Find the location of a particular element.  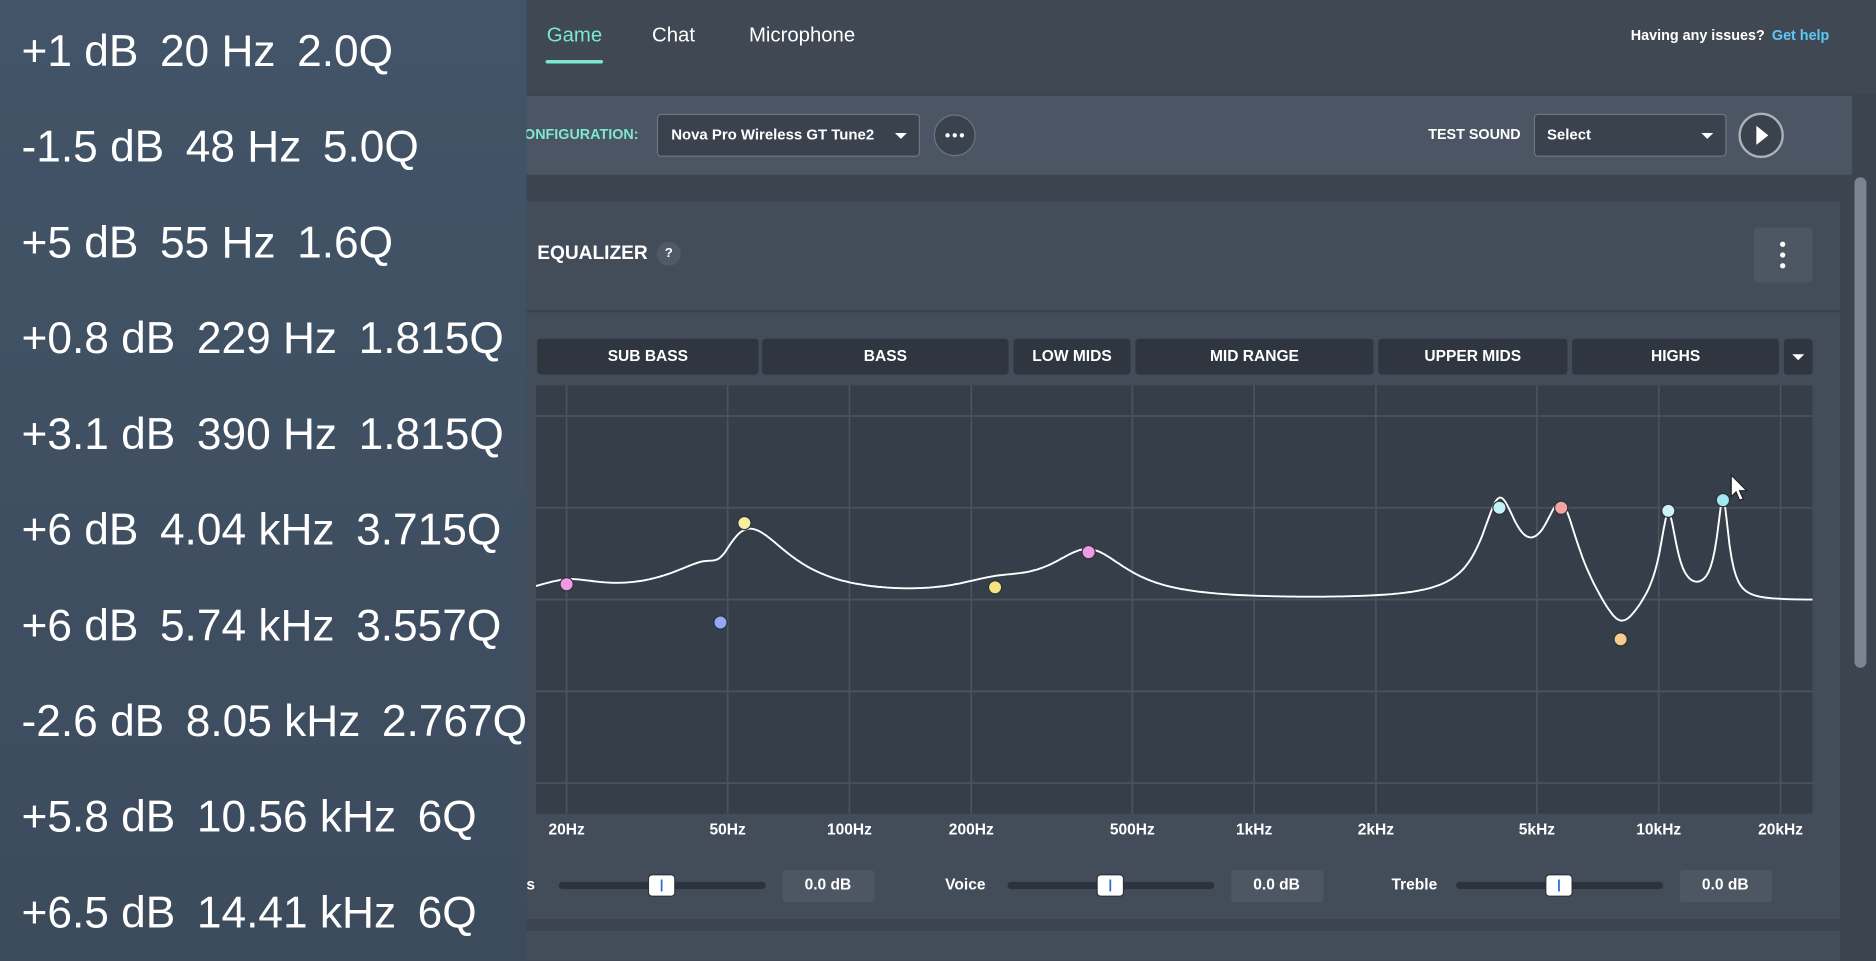

preset-dropdown is located at coordinates (788, 135).